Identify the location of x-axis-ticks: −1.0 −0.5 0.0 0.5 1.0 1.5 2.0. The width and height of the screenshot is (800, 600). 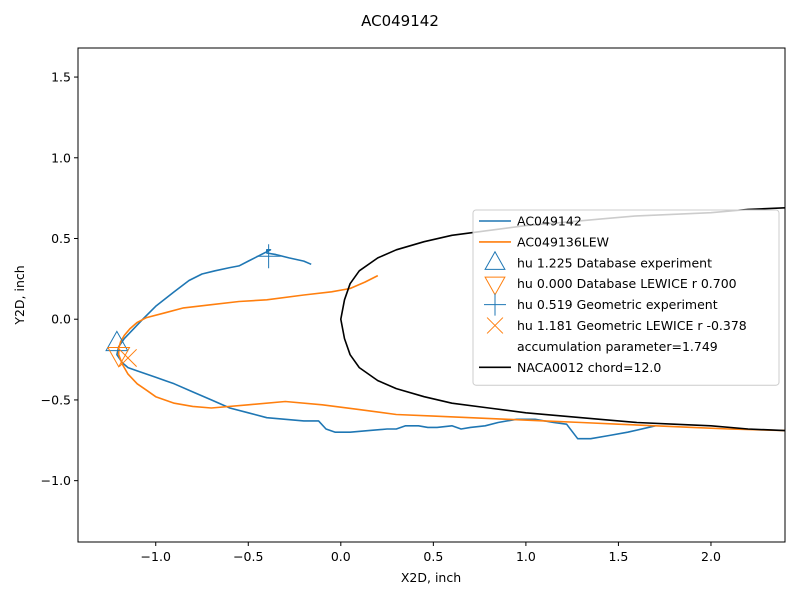
(431, 553).